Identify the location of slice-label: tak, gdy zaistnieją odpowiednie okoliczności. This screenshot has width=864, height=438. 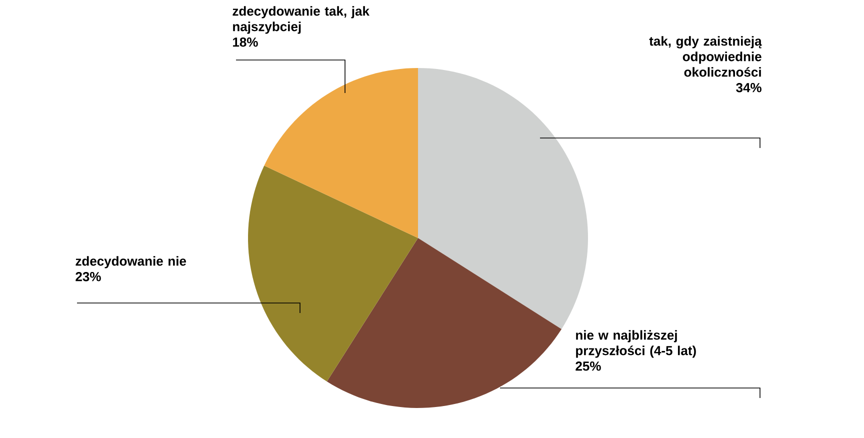
(705, 56).